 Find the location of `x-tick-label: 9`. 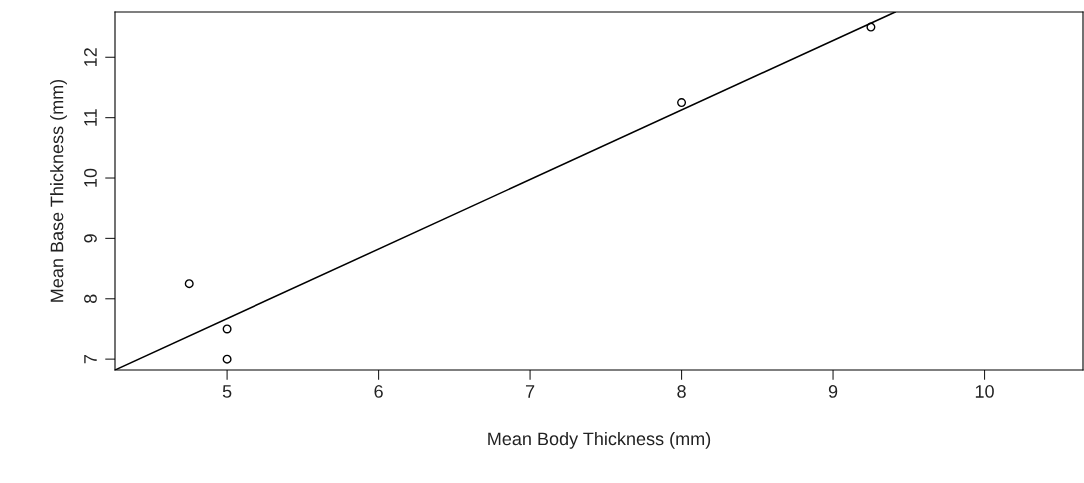

x-tick-label: 9 is located at coordinates (833, 391).